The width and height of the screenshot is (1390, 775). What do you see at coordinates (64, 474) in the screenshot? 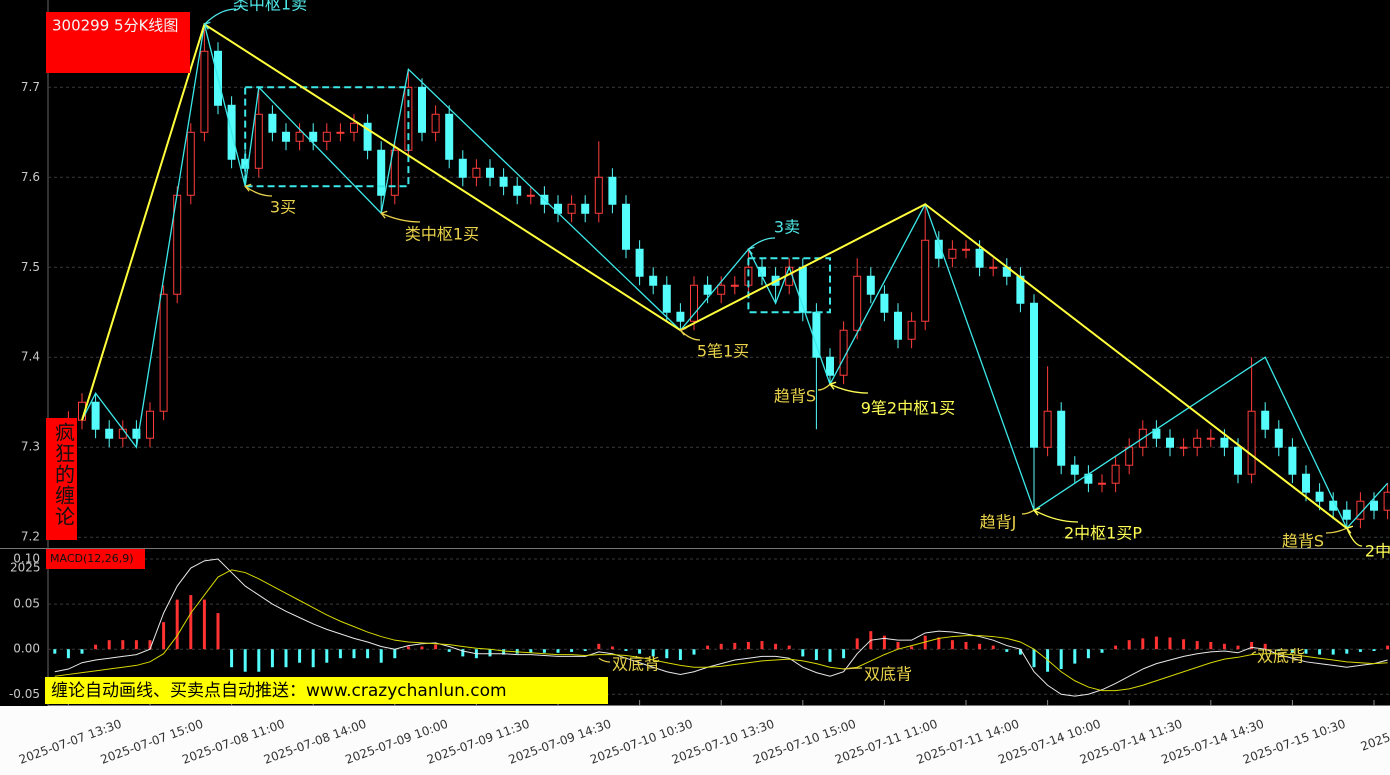
I see `side-label: 疯狂的缠论` at bounding box center [64, 474].